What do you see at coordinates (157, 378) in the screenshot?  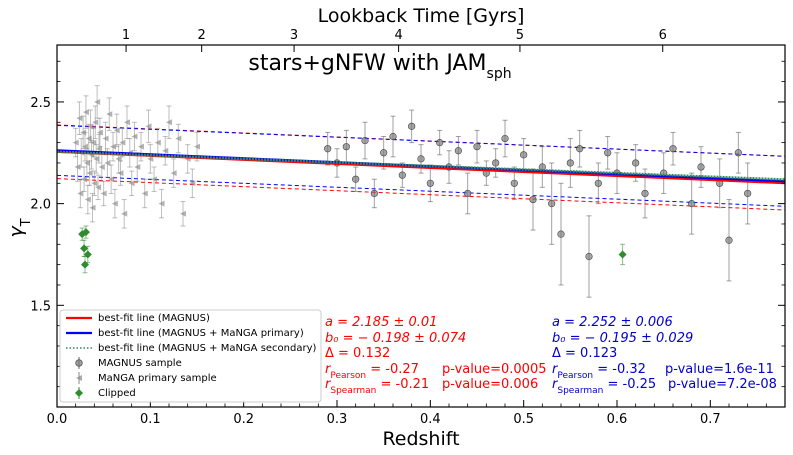 I see `legend-label-manga-sample: MaNGA primary sample` at bounding box center [157, 378].